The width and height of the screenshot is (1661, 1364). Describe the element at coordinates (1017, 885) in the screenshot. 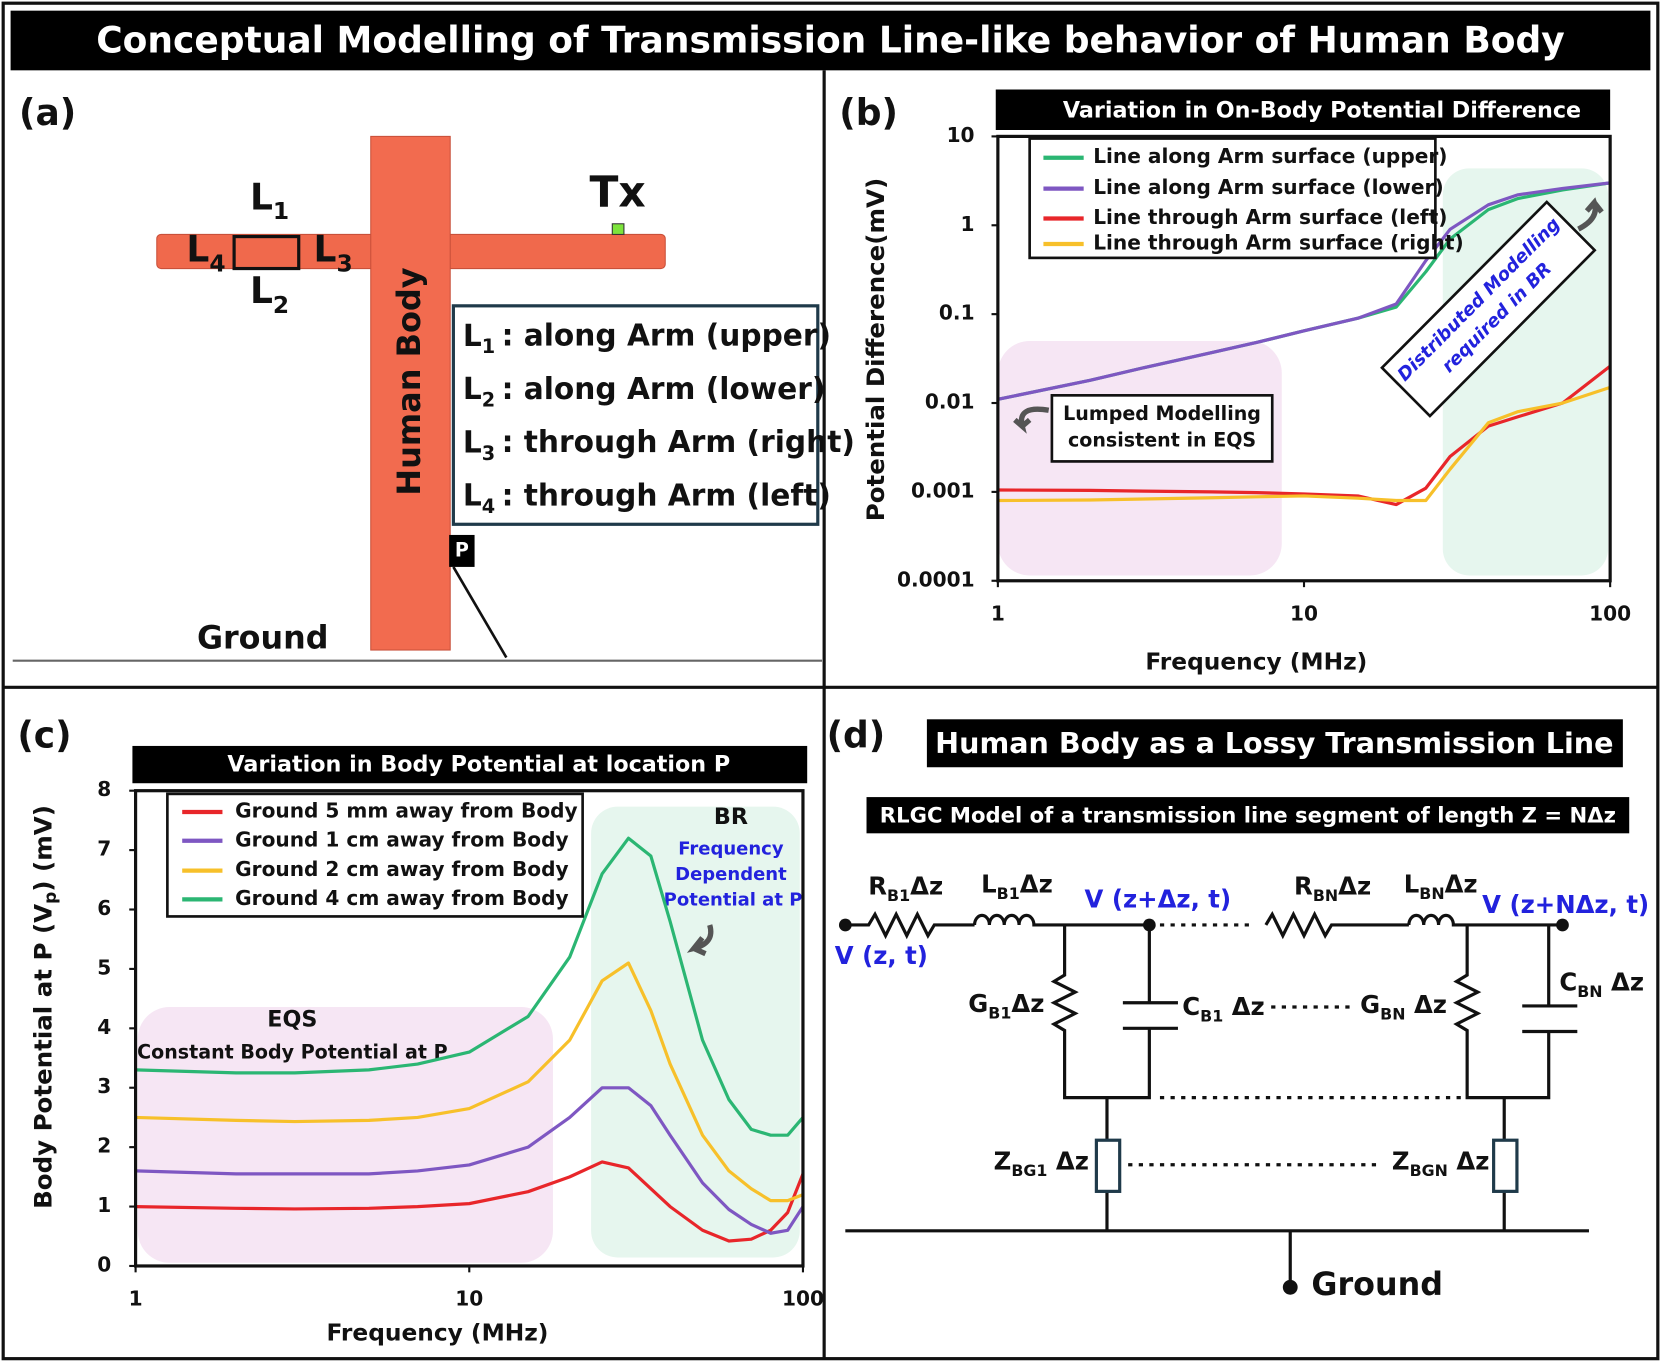

I see `sub-label: LB1Δz` at that location.